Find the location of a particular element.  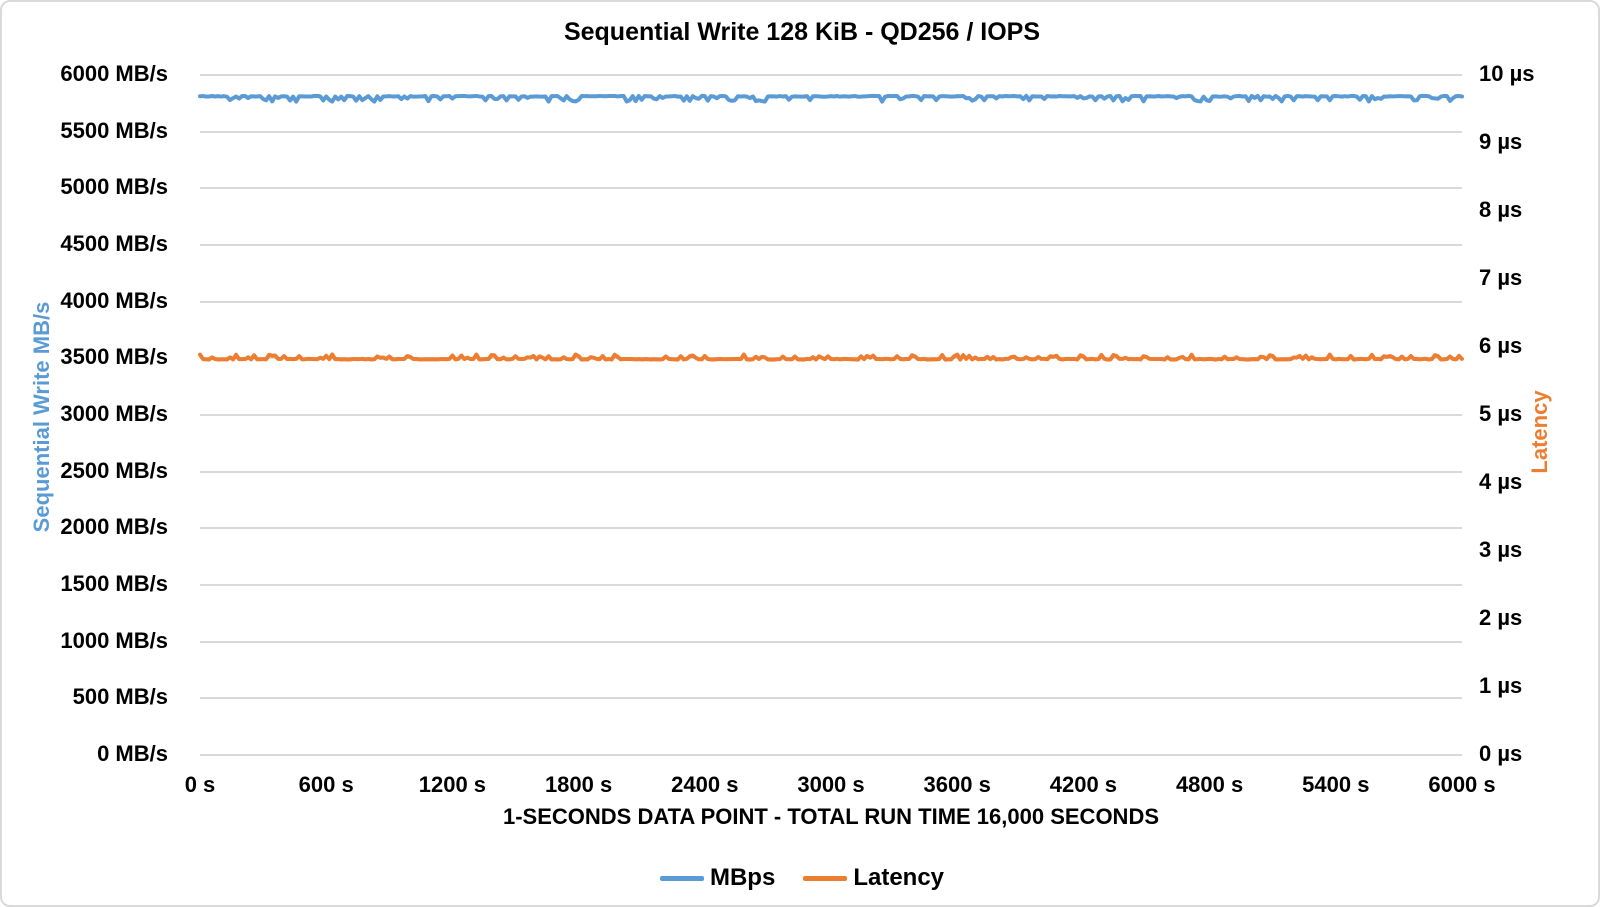

right-tick-label: 6 µs is located at coordinates (1501, 345).